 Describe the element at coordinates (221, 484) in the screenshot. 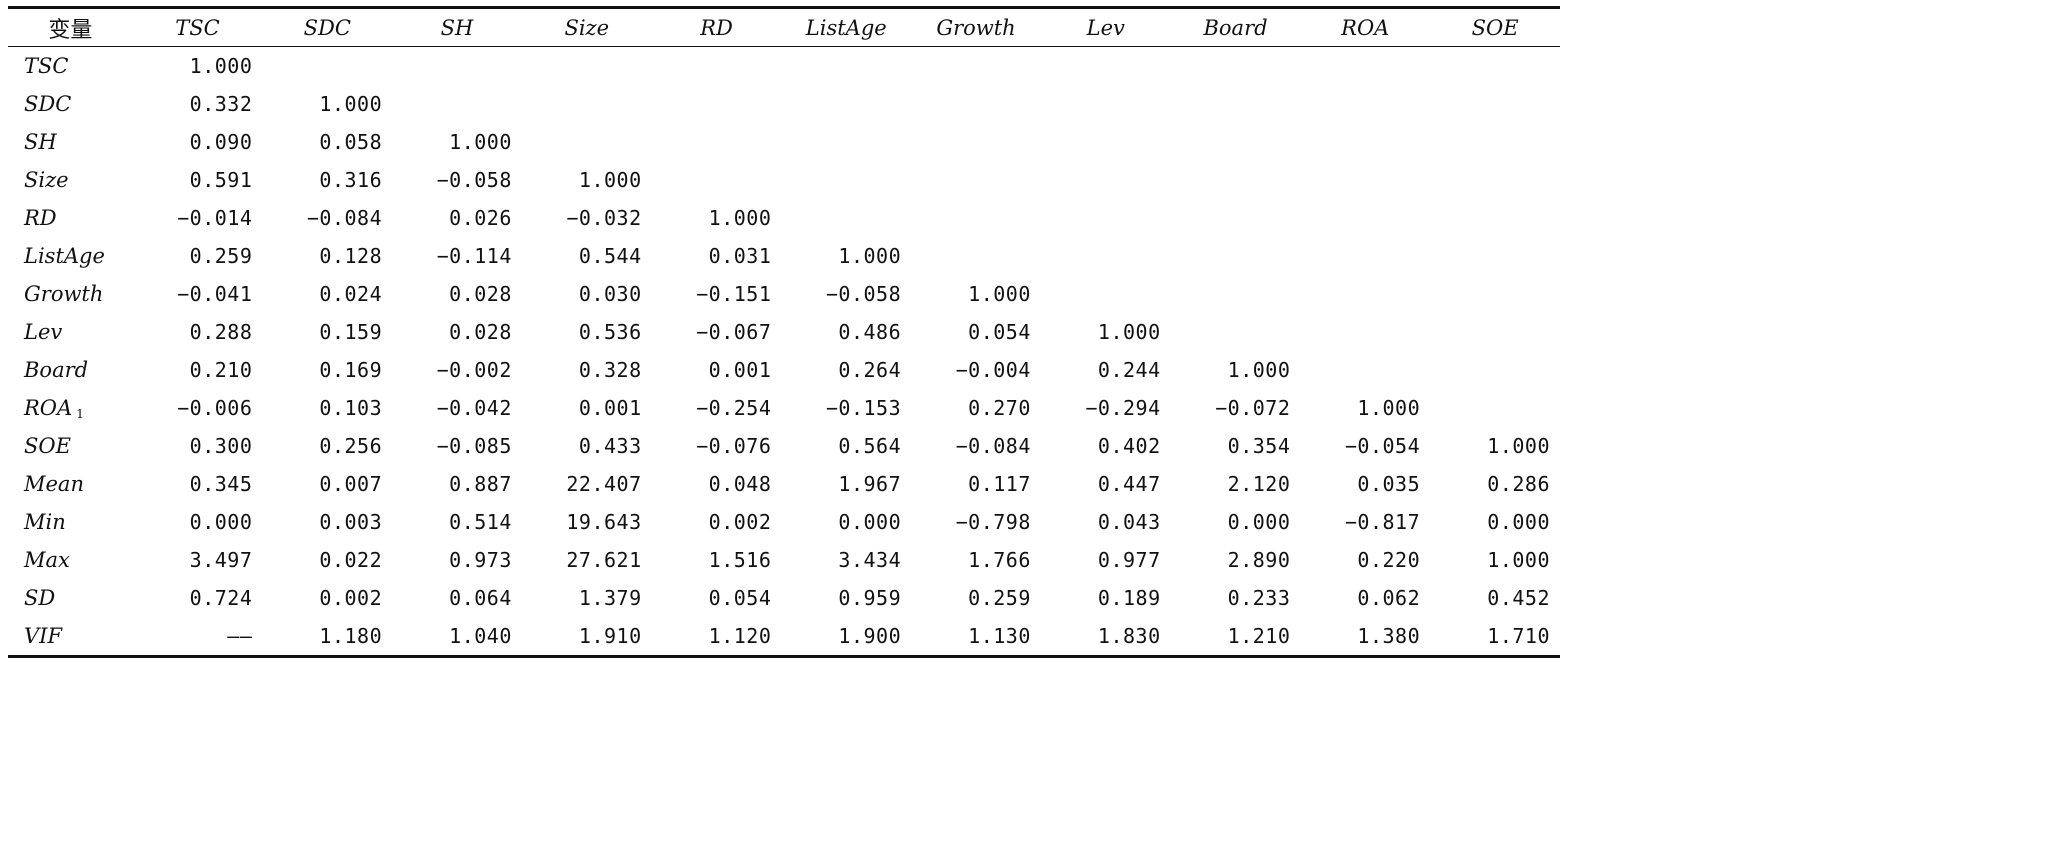

I see `table-cell: 0.345` at that location.